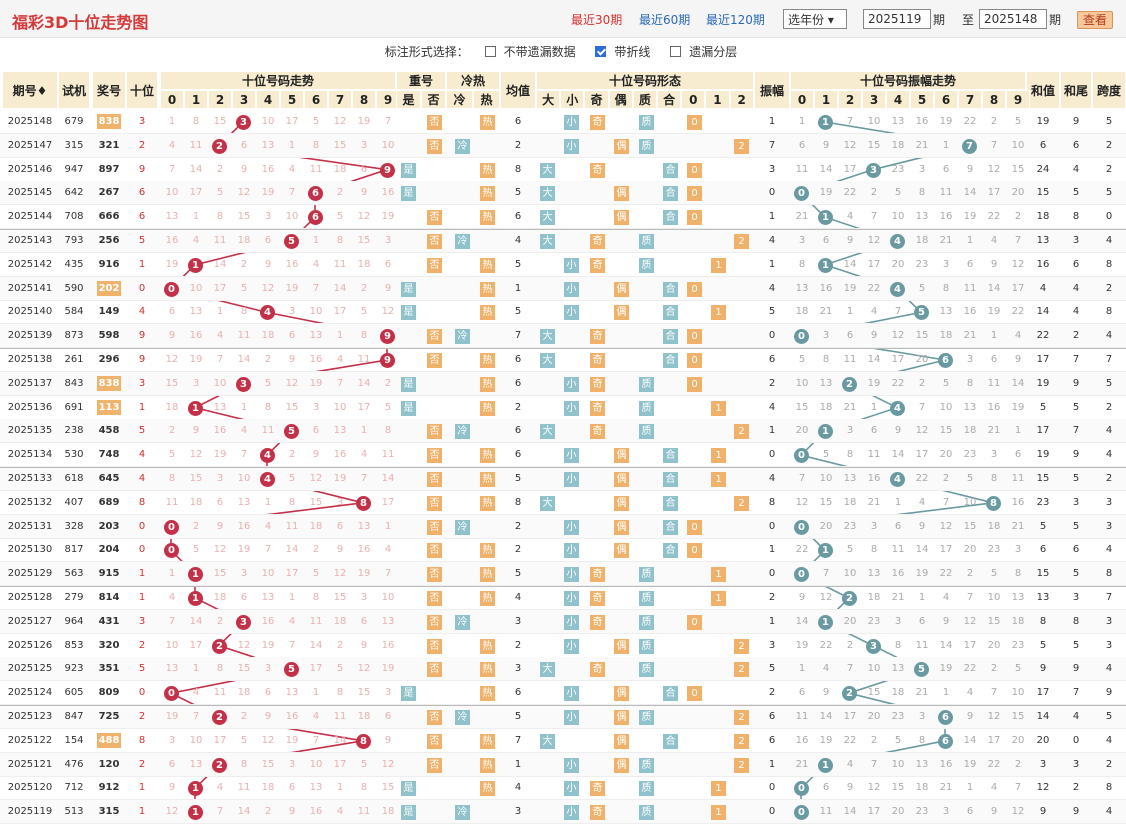 This screenshot has width=1126, height=828. What do you see at coordinates (142, 193) in the screenshot?
I see `tens-cell: 6` at bounding box center [142, 193].